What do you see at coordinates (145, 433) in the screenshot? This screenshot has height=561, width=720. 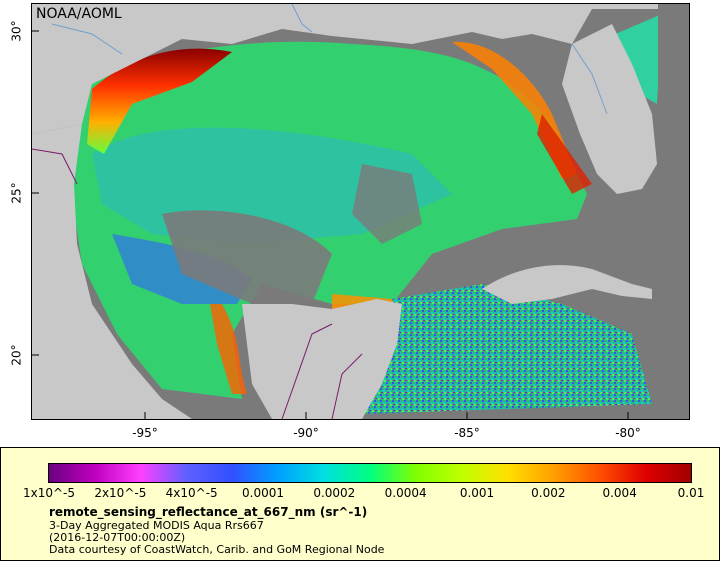 I see `lon-label: -95°` at bounding box center [145, 433].